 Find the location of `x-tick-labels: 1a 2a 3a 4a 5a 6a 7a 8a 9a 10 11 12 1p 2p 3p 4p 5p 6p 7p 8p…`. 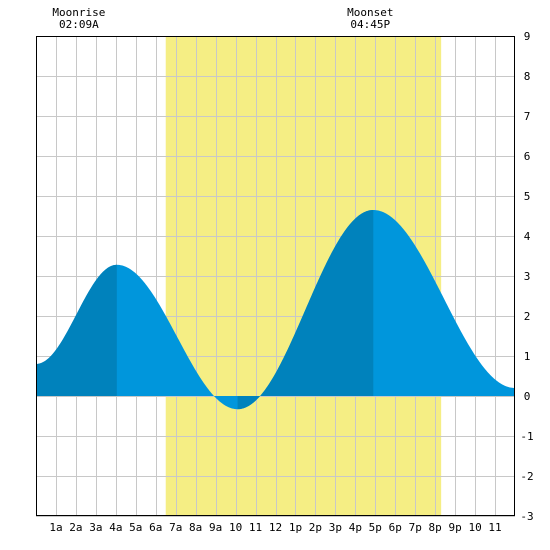

x-tick-labels: 1a 2a 3a 4a 5a 6a 7a 8a 9a 10 11 12 1p 2p 3p 4p 5p 6p 7p 8p… is located at coordinates (275, 527).